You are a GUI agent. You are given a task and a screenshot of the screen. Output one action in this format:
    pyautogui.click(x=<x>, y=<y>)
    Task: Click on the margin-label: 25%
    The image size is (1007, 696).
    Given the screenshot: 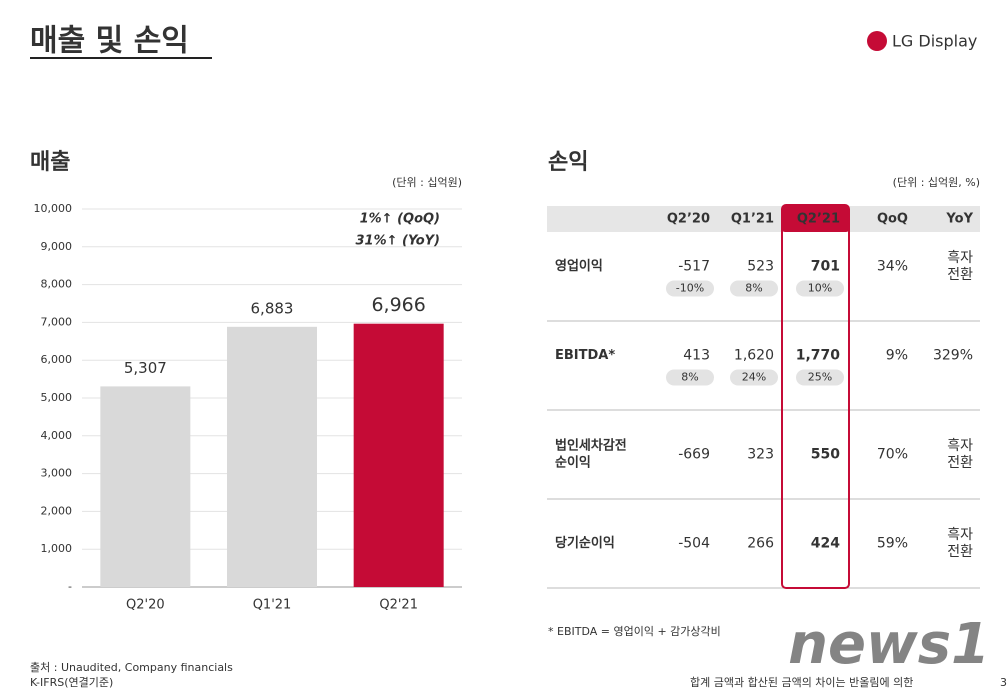 What is the action you would take?
    pyautogui.click(x=820, y=377)
    